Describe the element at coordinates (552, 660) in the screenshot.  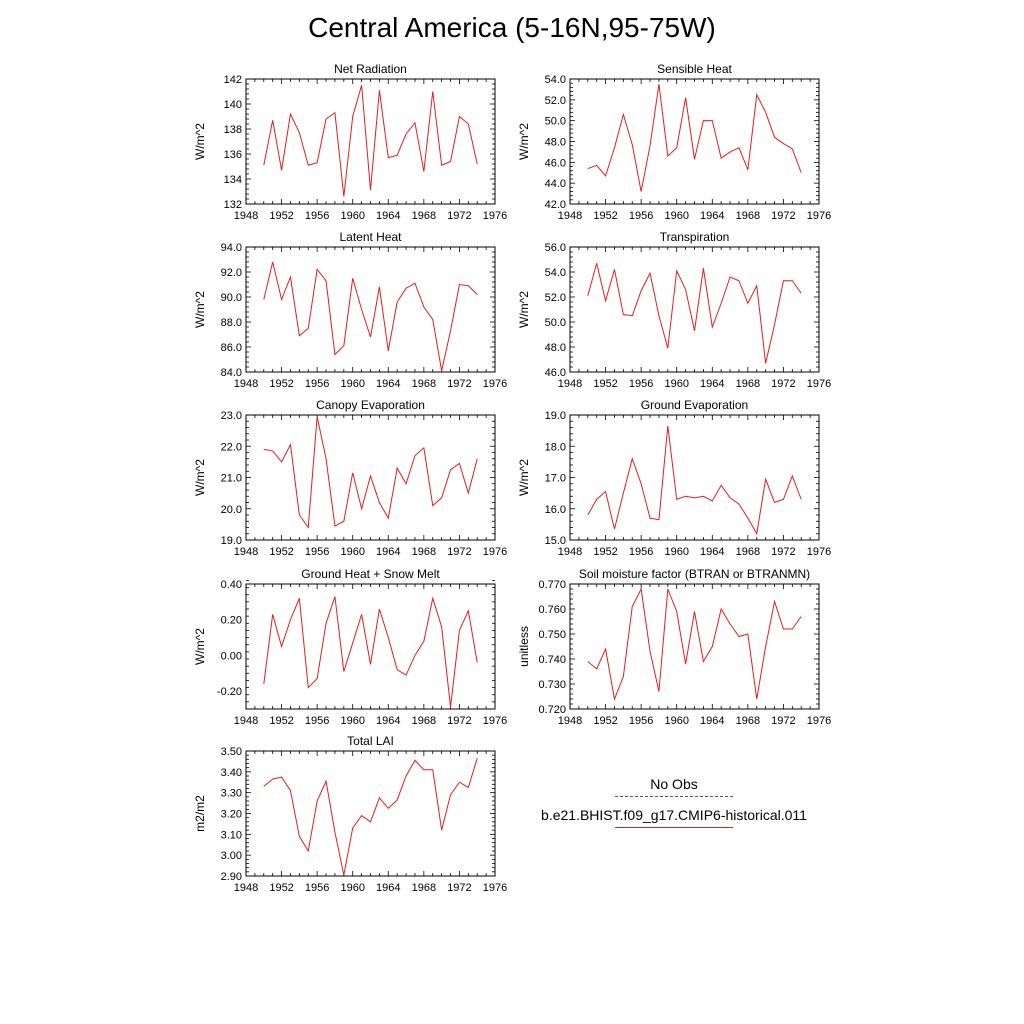
I see `y-tick-label: 0.740` at that location.